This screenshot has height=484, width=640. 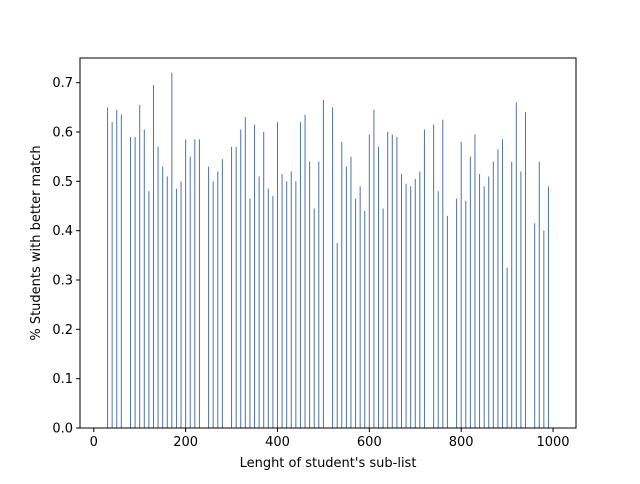 What do you see at coordinates (36, 242) in the screenshot?
I see `y-axis-label: % Students with better match` at bounding box center [36, 242].